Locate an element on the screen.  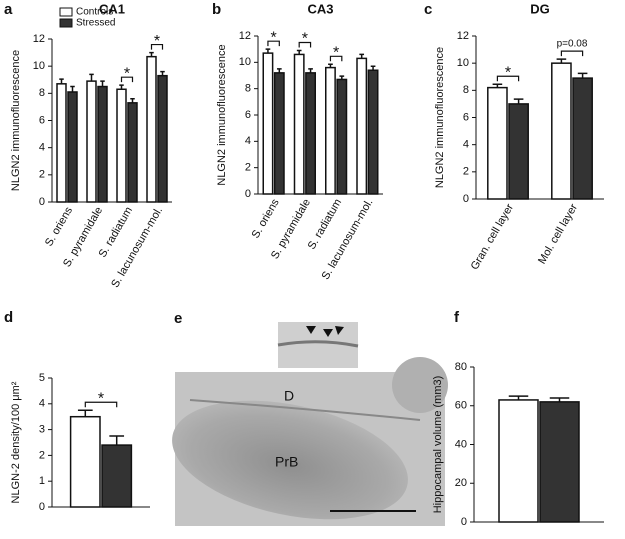
bar-chart: f Hippocampal volume (mm3) 0 20 40 60 80 is located at coordinates (518, 418).